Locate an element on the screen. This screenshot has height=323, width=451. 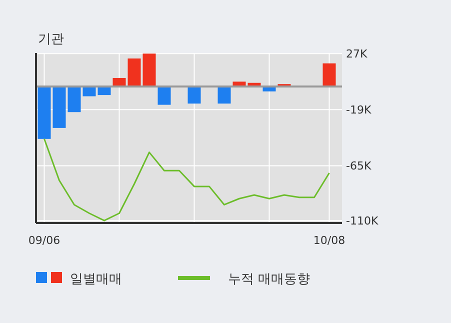
y-tick-label: -19K is located at coordinates (359, 110).